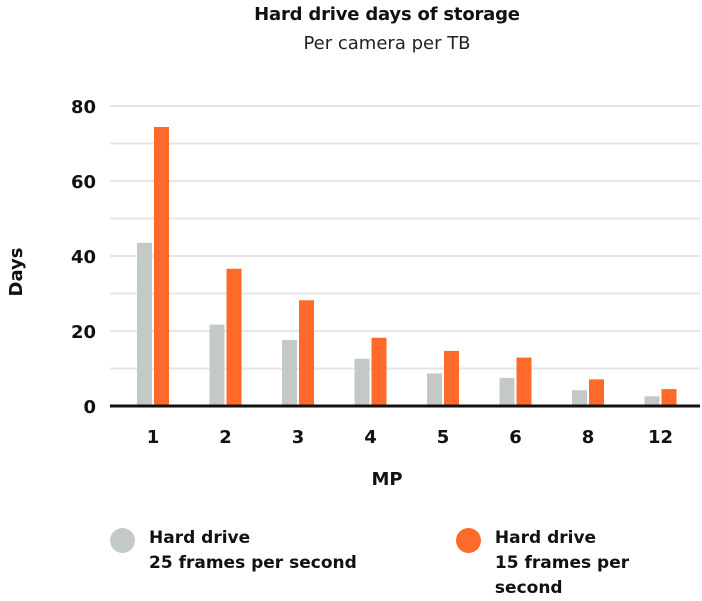  I want to click on x-tick-label: 2, so click(225, 437).